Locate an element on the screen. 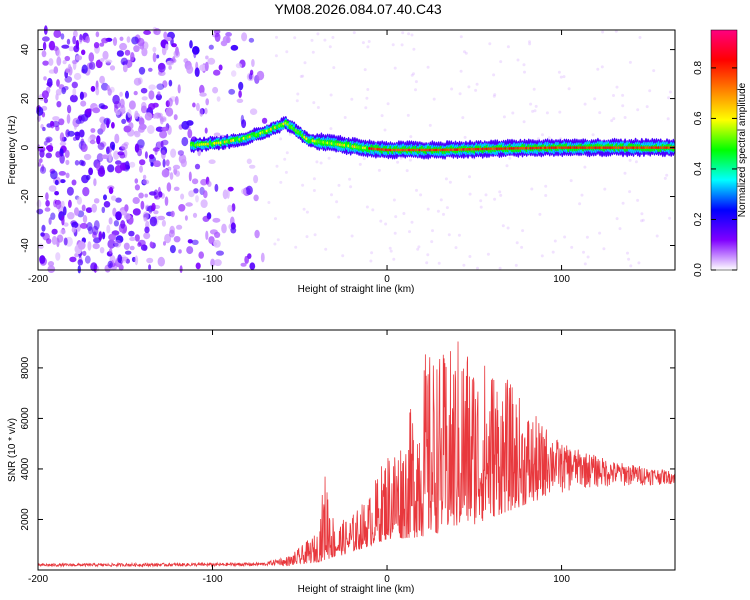  colorbar-gradient is located at coordinates (724, 150).